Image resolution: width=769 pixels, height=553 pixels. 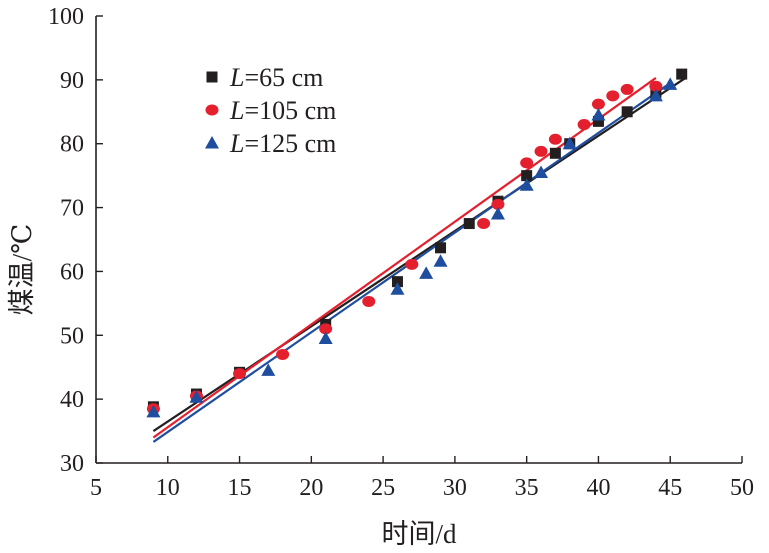 I want to click on x-tick-label: 5, so click(x=96, y=488).